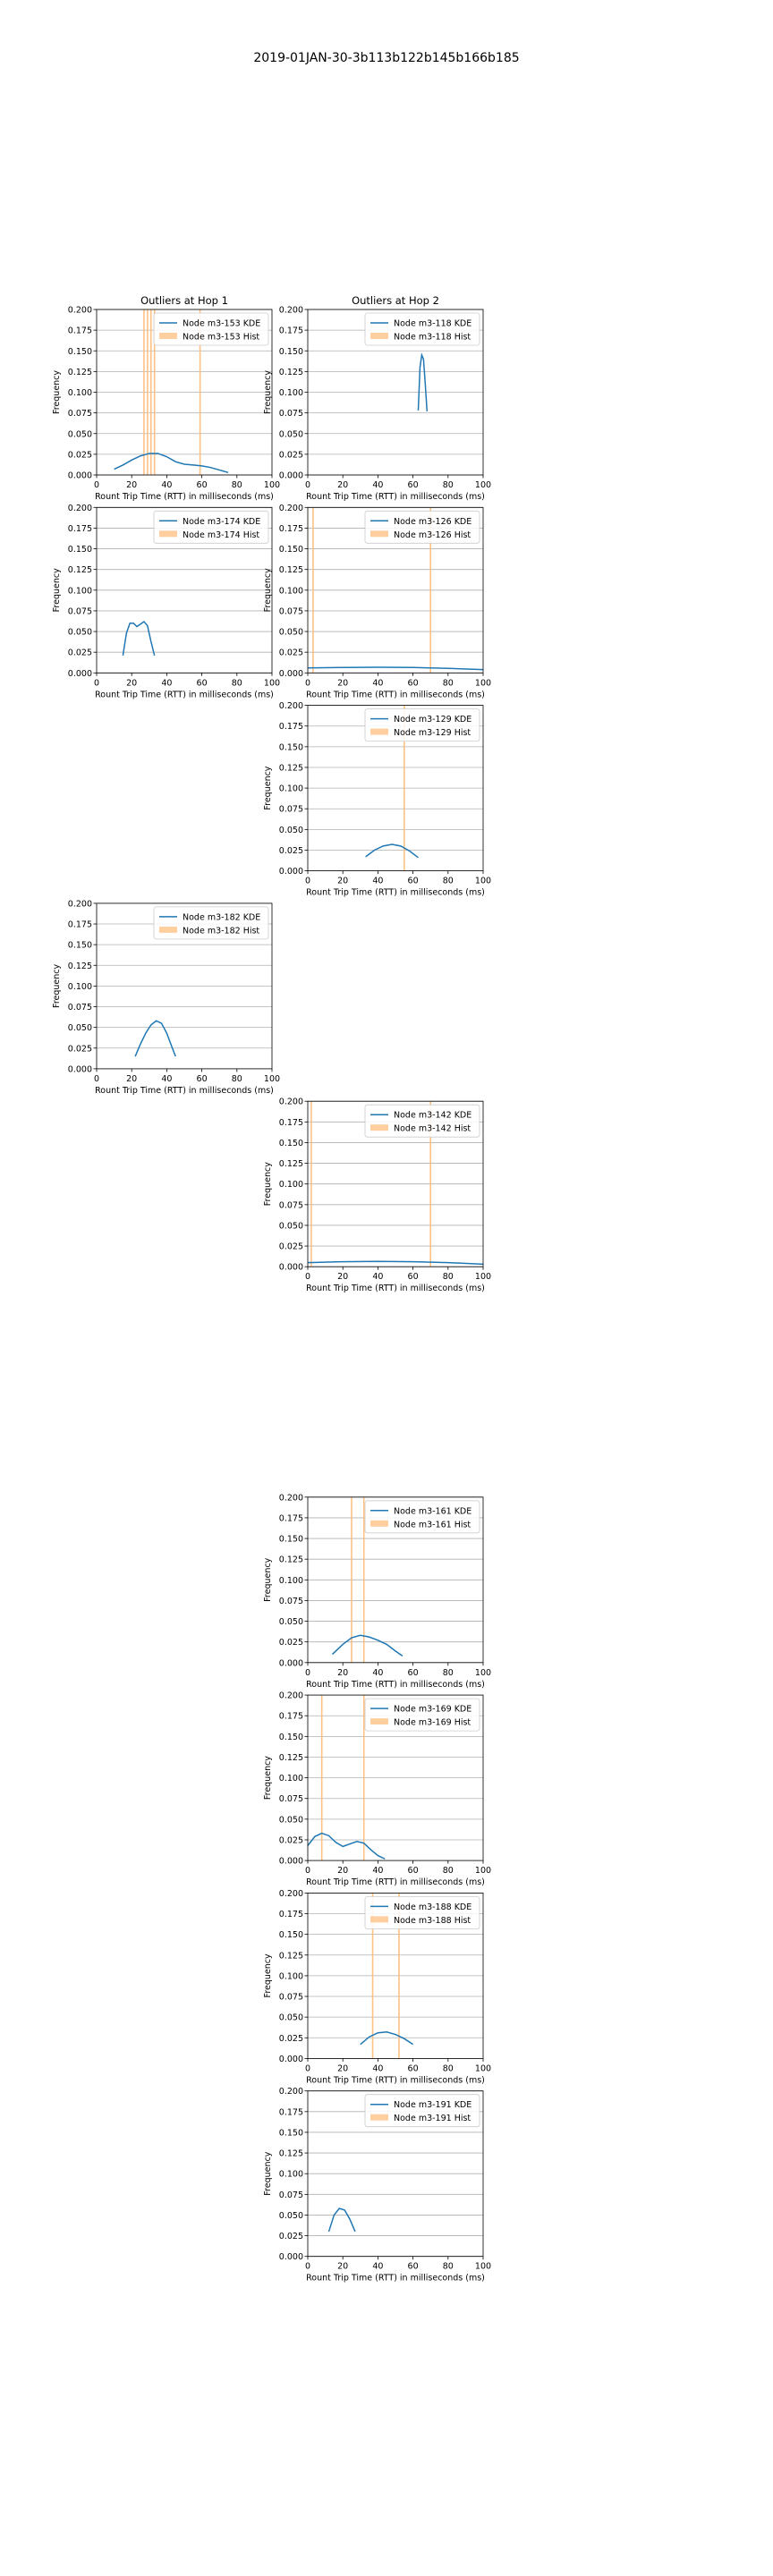 Image resolution: width=773 pixels, height=2576 pixels. I want to click on legend-entry: Node m3-188 Hist, so click(432, 1921).